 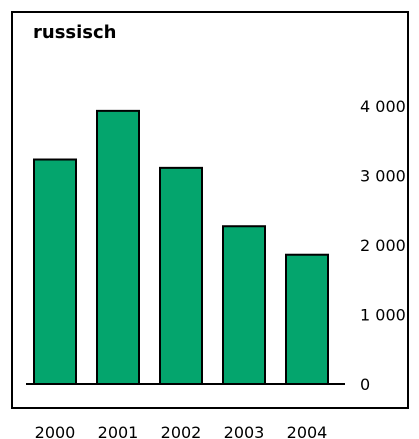 I want to click on bar-2002, so click(x=181, y=275).